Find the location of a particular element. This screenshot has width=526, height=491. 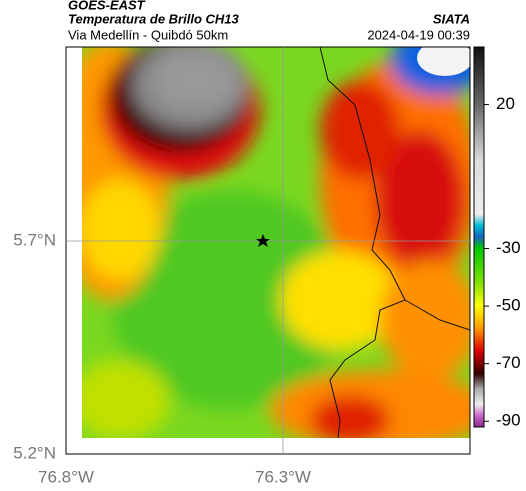

colorbar-tick-label: -30 is located at coordinates (508, 247).